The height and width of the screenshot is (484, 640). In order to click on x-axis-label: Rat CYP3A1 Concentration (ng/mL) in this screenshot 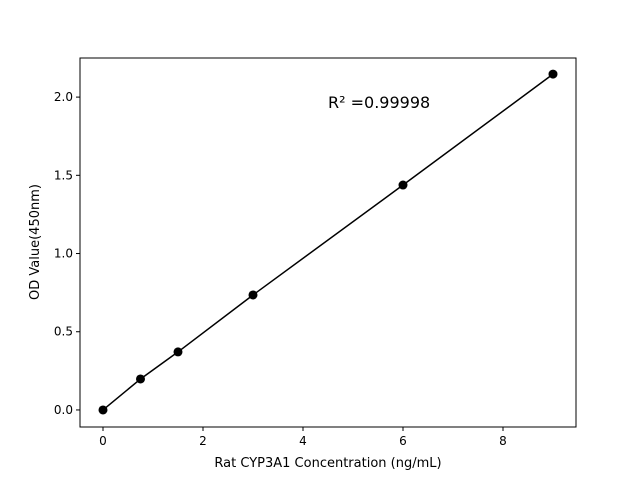, I will do `click(327, 463)`.